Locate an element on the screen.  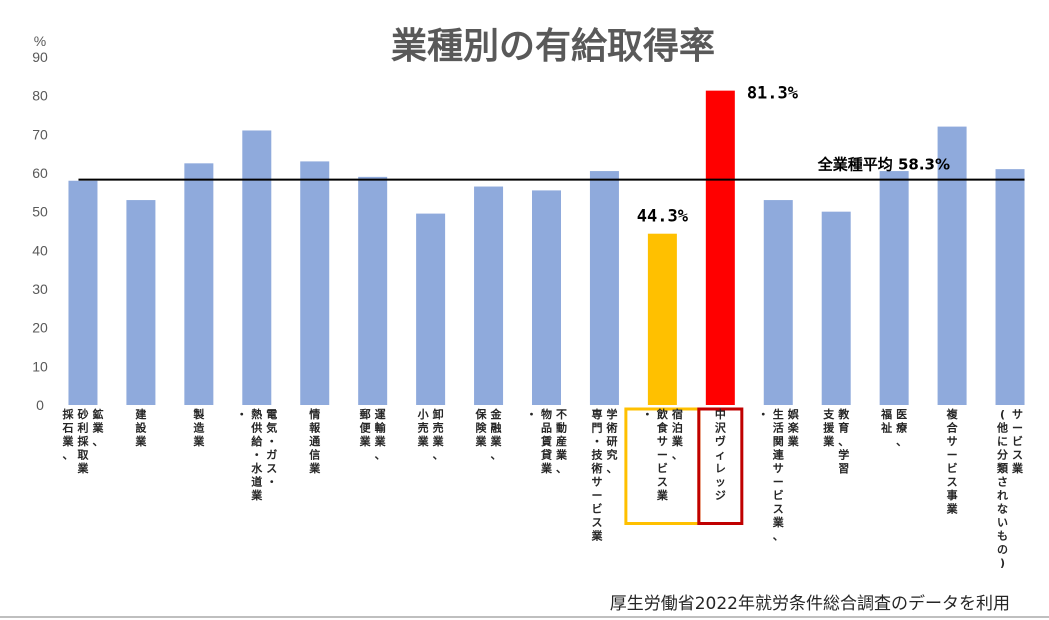
category-label: 学術研究、 is located at coordinates (611, 441).